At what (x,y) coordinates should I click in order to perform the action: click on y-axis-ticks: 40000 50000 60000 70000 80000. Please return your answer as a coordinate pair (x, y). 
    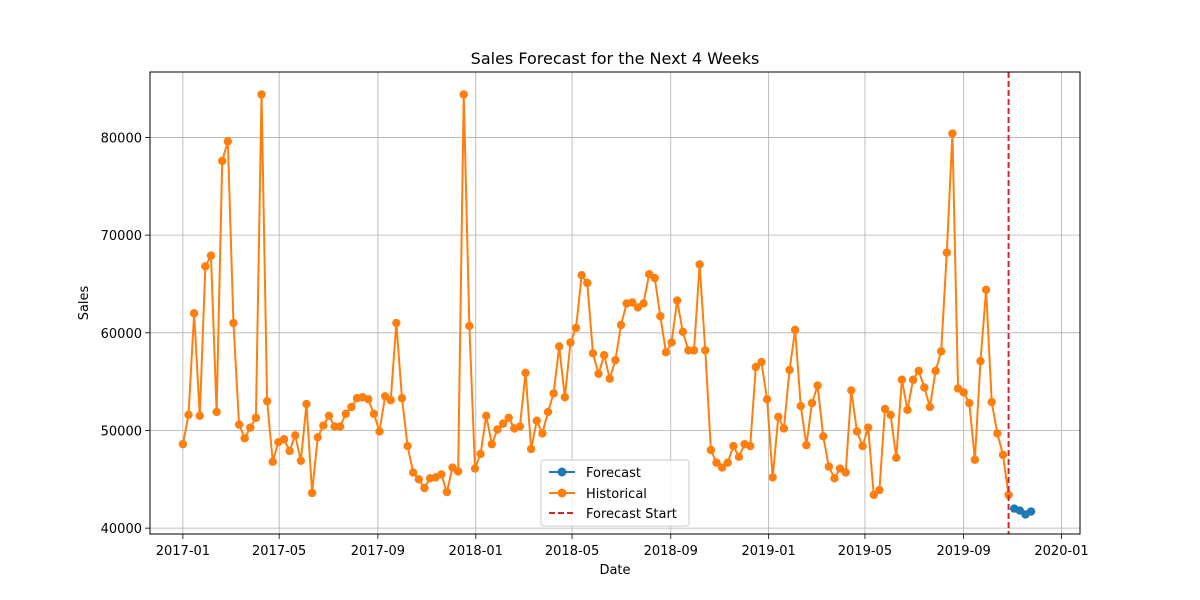
    Looking at the image, I should click on (125, 334).